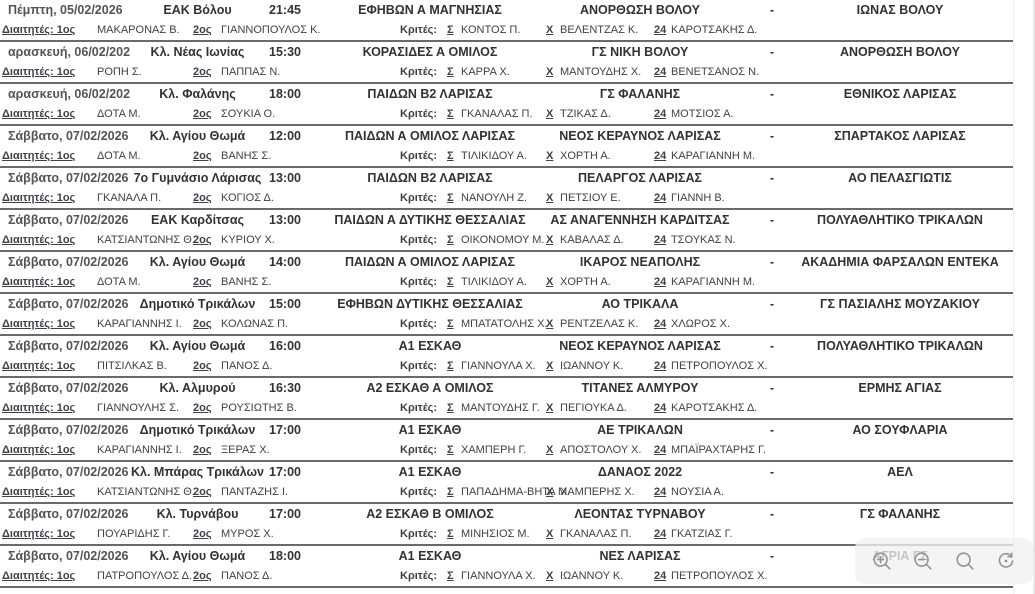 The height and width of the screenshot is (594, 1035). What do you see at coordinates (285, 94) in the screenshot?
I see `game-time: 18:00` at bounding box center [285, 94].